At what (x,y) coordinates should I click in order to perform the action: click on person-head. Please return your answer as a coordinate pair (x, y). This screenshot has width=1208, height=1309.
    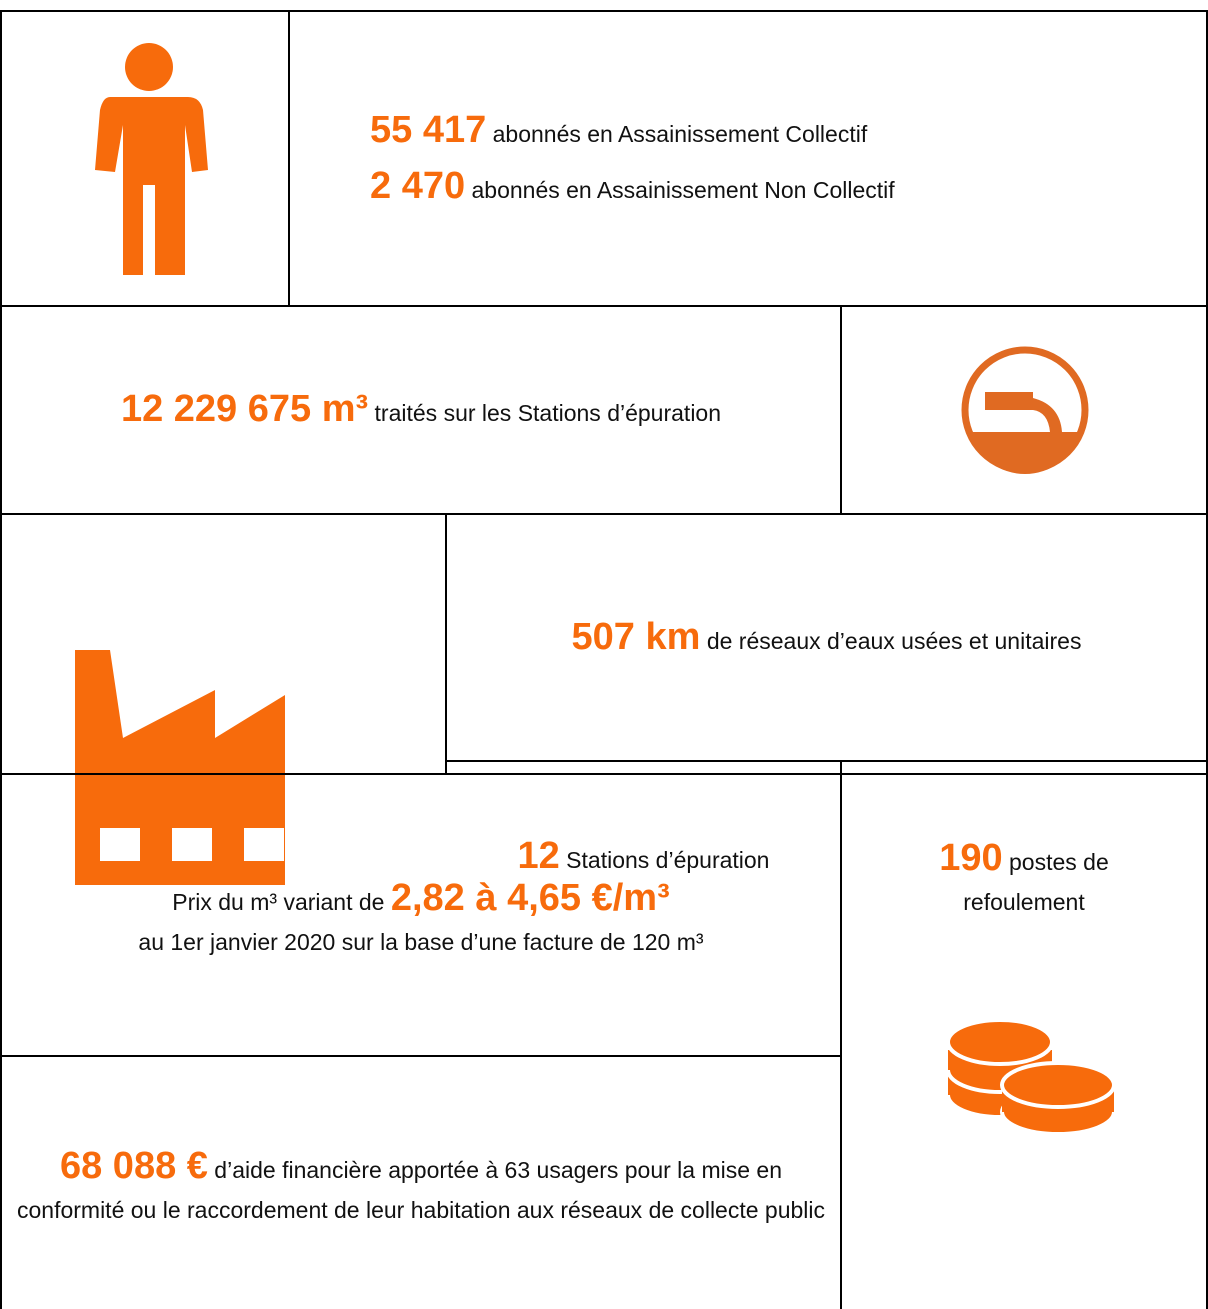
    Looking at the image, I should click on (149, 67).